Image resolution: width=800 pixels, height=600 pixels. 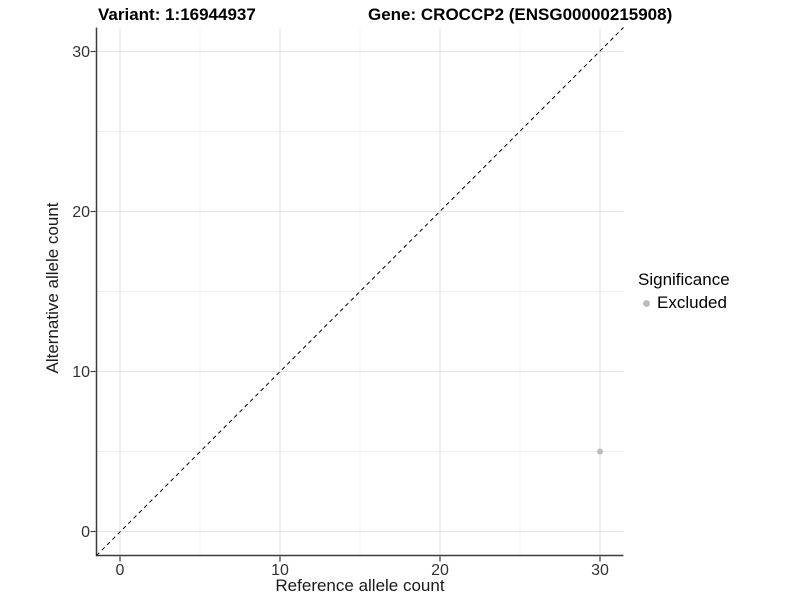 I want to click on legend-entry-label: Excluded, so click(x=692, y=302).